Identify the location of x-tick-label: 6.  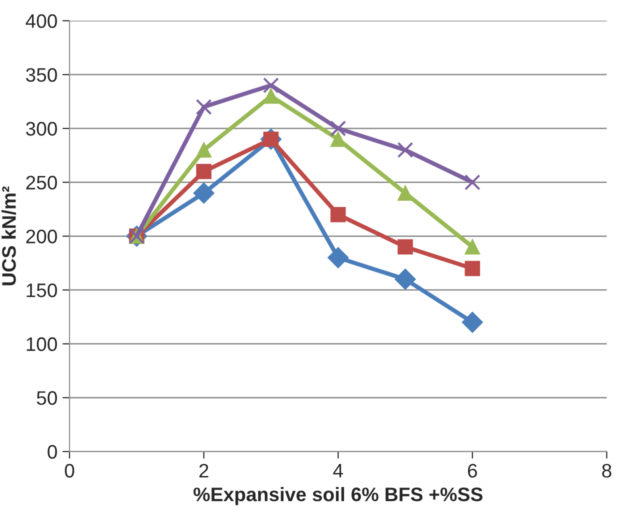
(472, 471).